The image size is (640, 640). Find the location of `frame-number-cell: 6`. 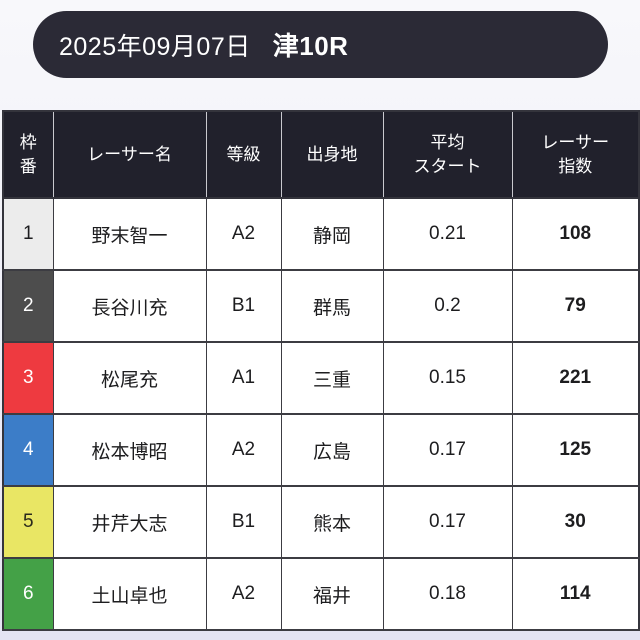

frame-number-cell: 6 is located at coordinates (28, 594).